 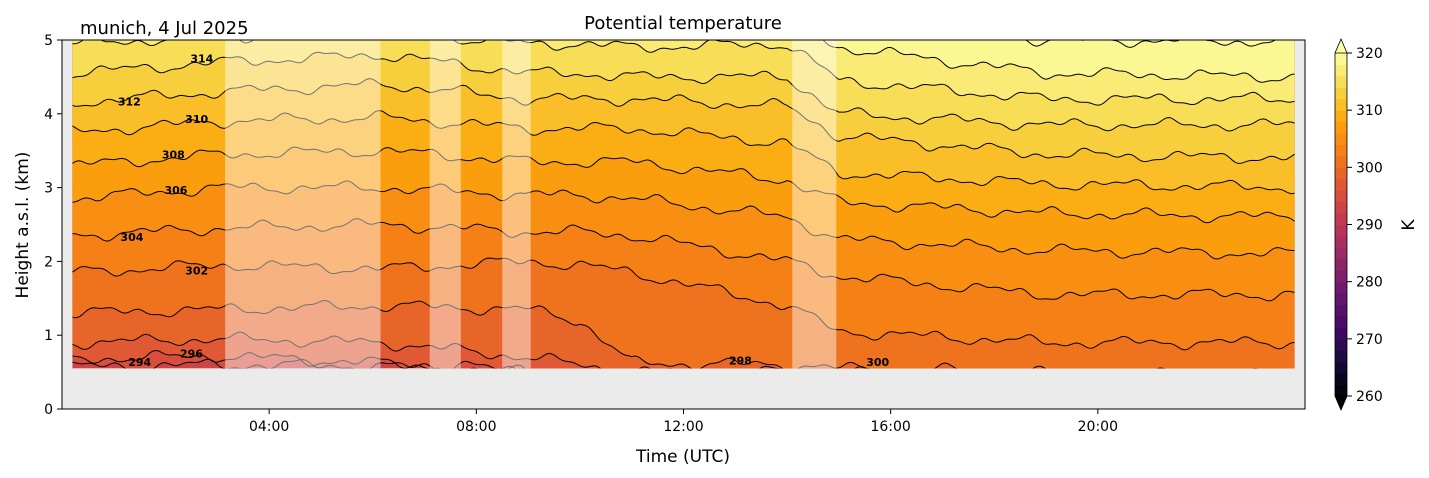 I want to click on y-tick-label: 0, so click(x=48, y=410).